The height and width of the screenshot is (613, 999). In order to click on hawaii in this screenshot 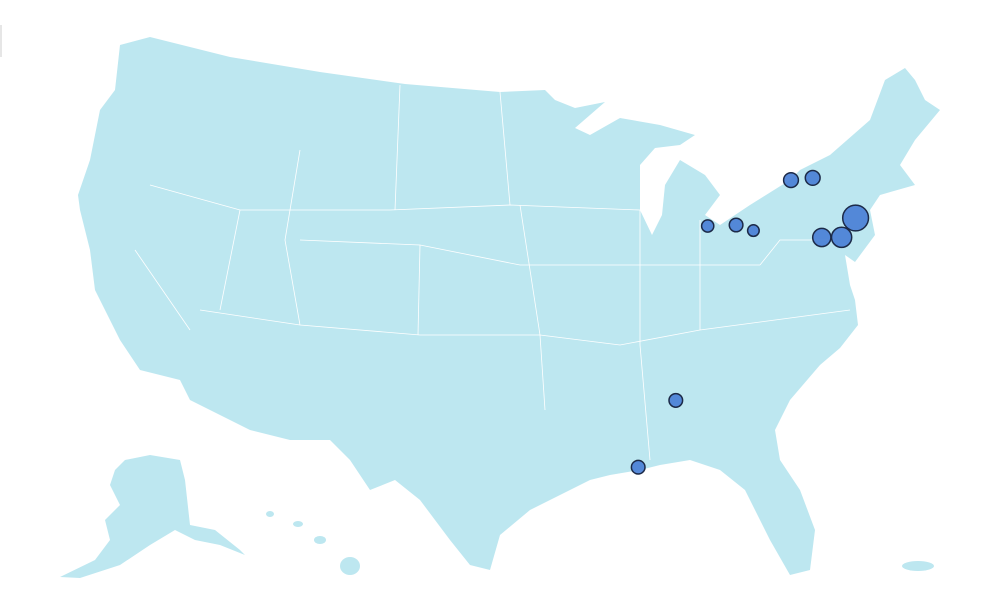, I will do `click(313, 543)`.